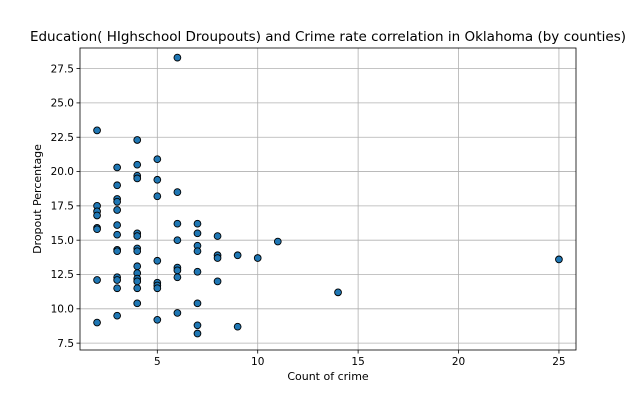  I want to click on x-axis-label: Count of crime, so click(328, 376).